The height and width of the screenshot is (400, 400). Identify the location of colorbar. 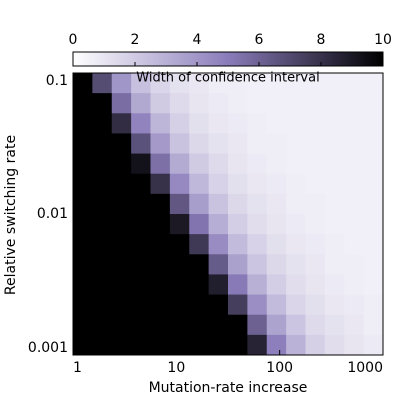
(228, 59).